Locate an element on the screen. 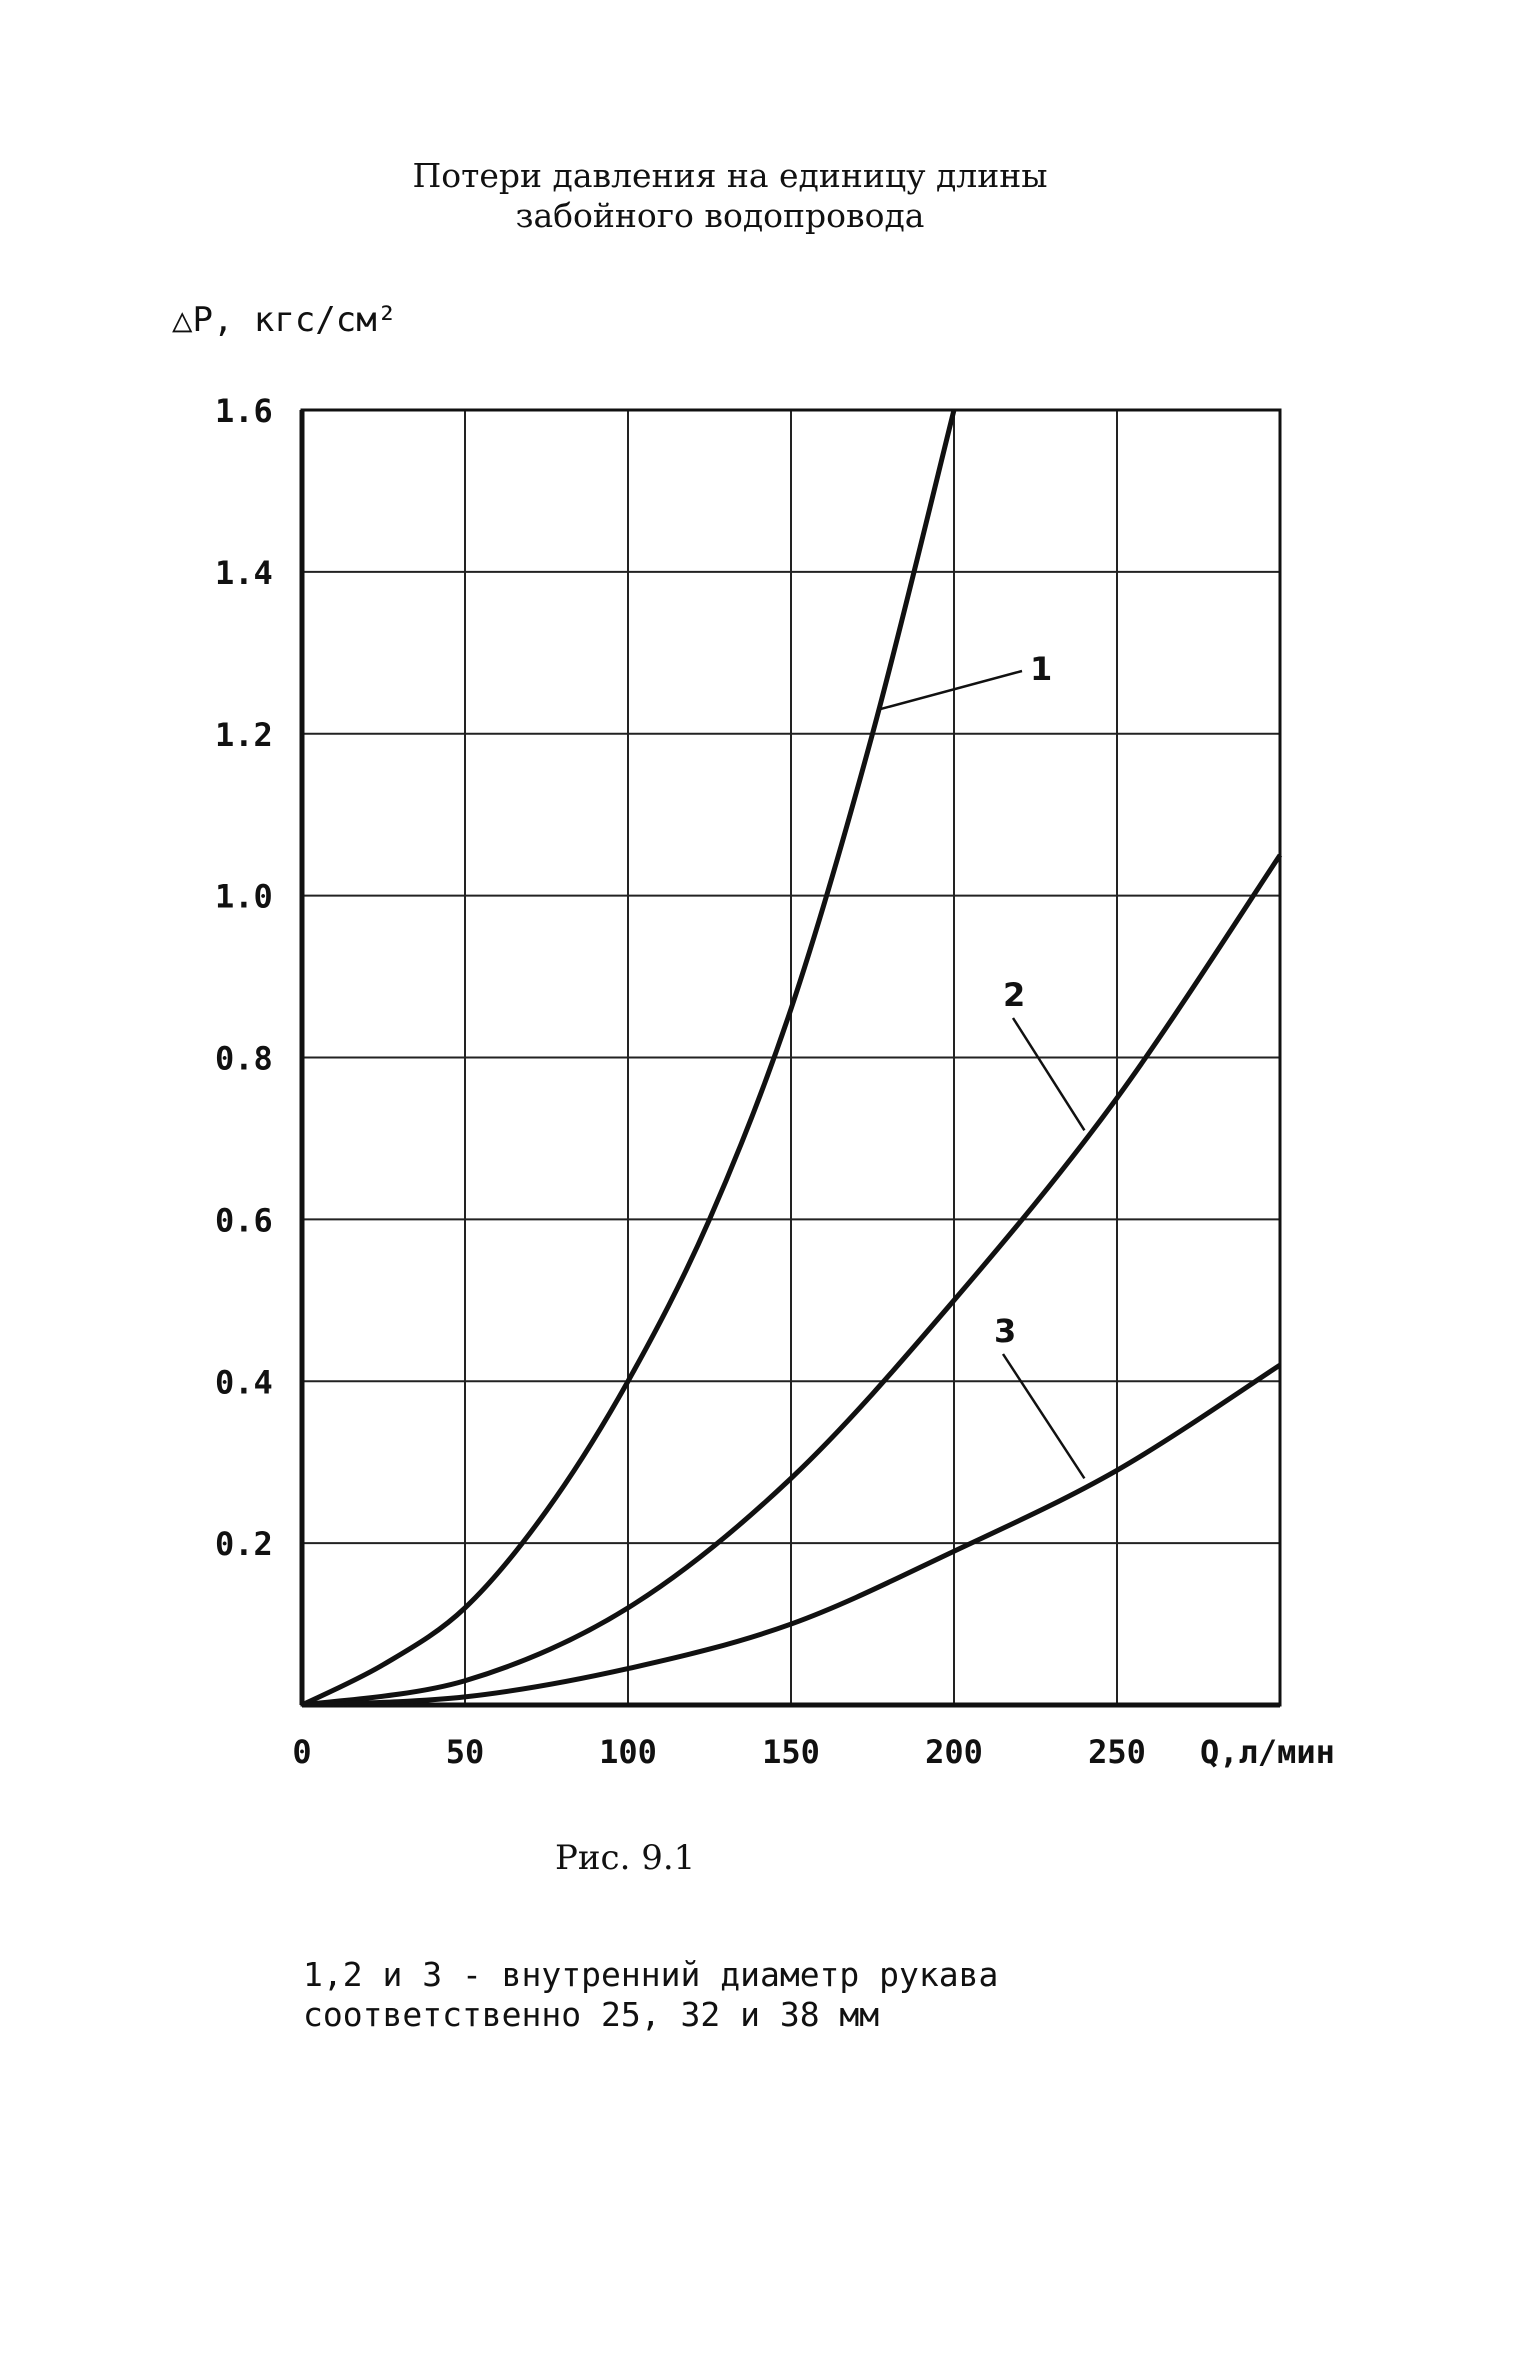 This screenshot has width=1535, height=2362. y-axis-label: △P, кгс/см² is located at coordinates (285, 320).